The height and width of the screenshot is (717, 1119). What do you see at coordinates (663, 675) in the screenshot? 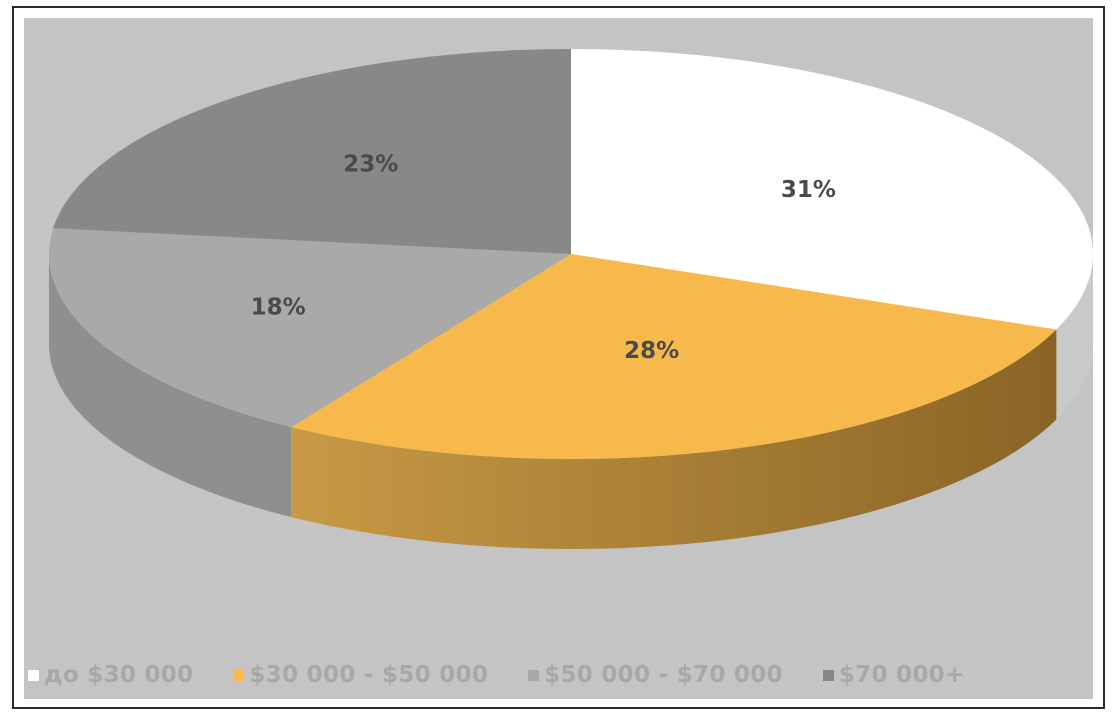
I see `legend-label-2: $50 000 - $70 000` at bounding box center [663, 675].